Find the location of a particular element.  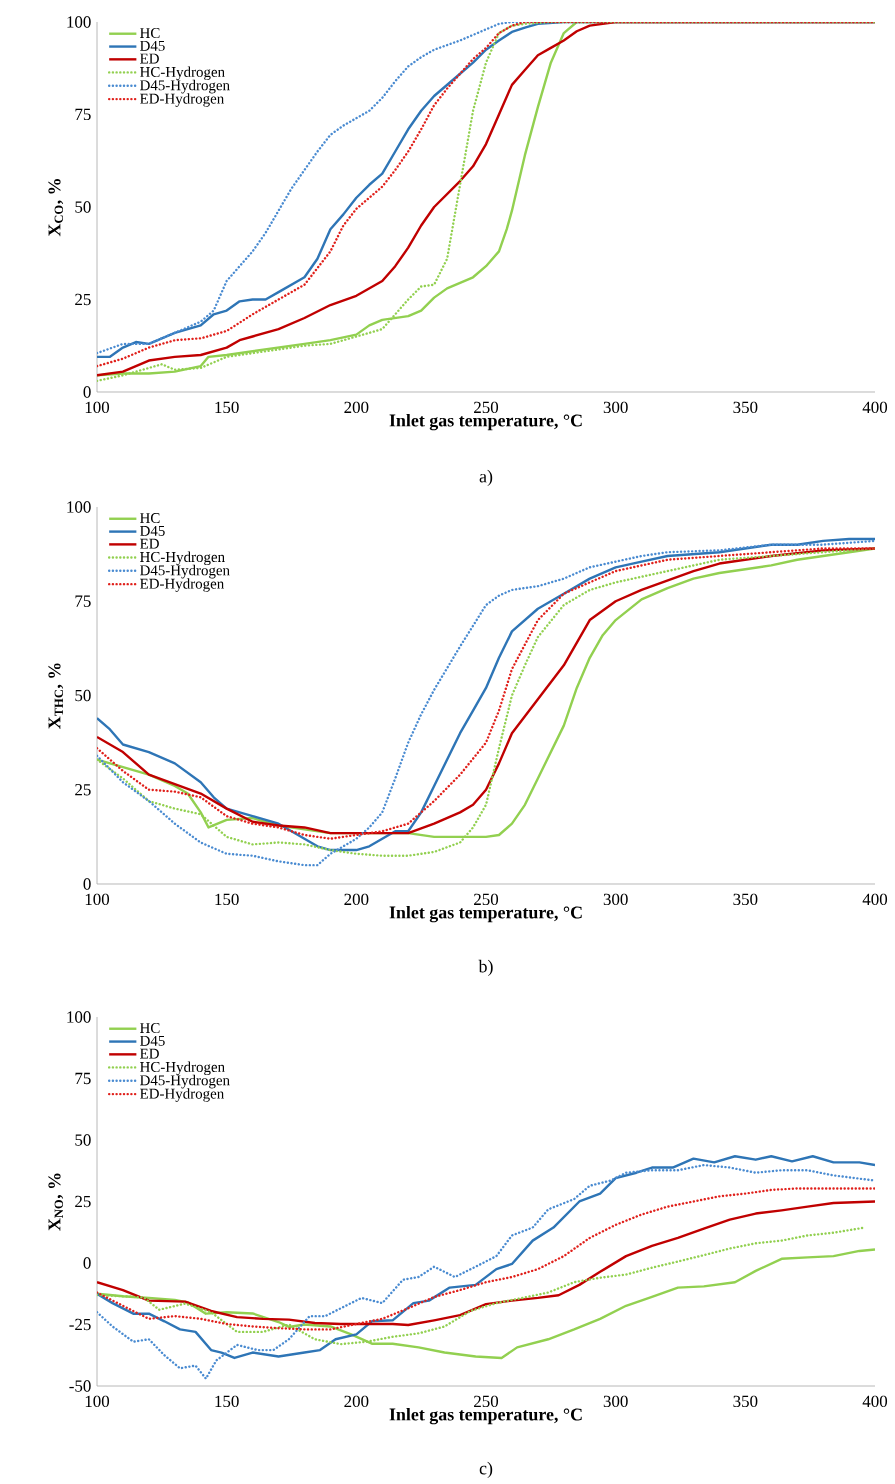

y-tick-label: -25 is located at coordinates (80, 1324).